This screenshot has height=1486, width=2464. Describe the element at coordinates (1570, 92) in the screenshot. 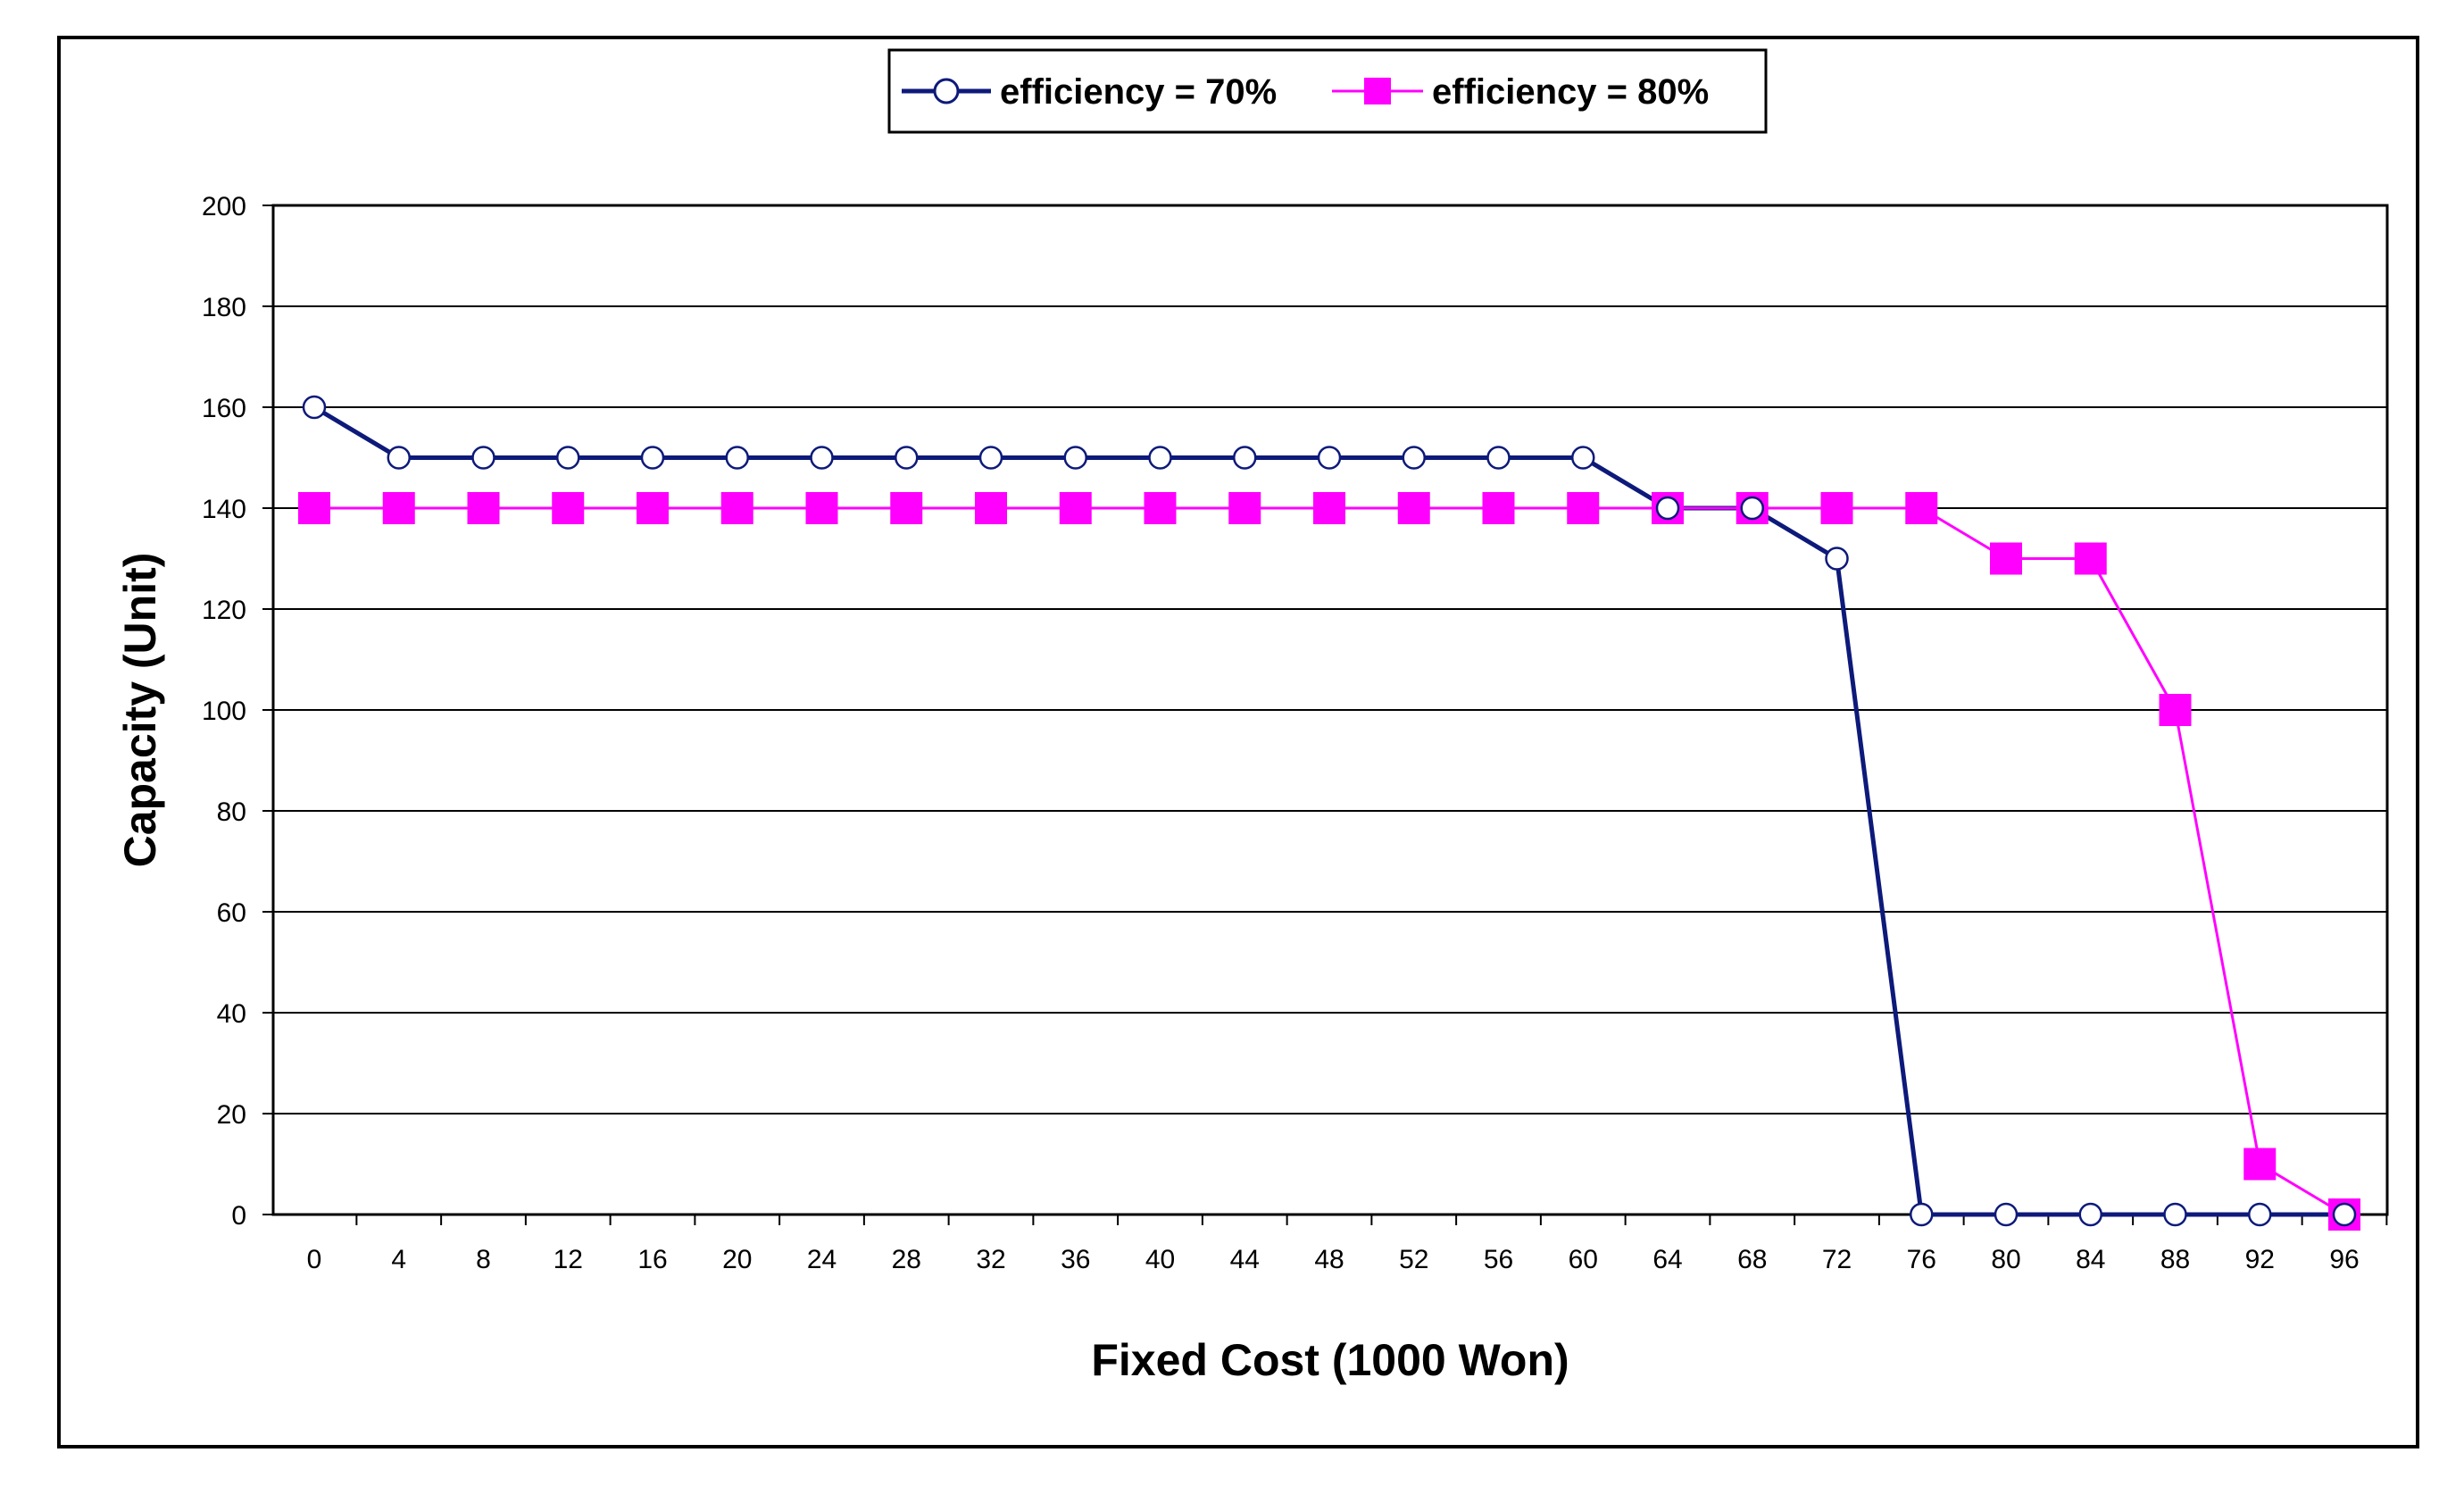

I see `legend-label-80: efficiency = 80%` at that location.